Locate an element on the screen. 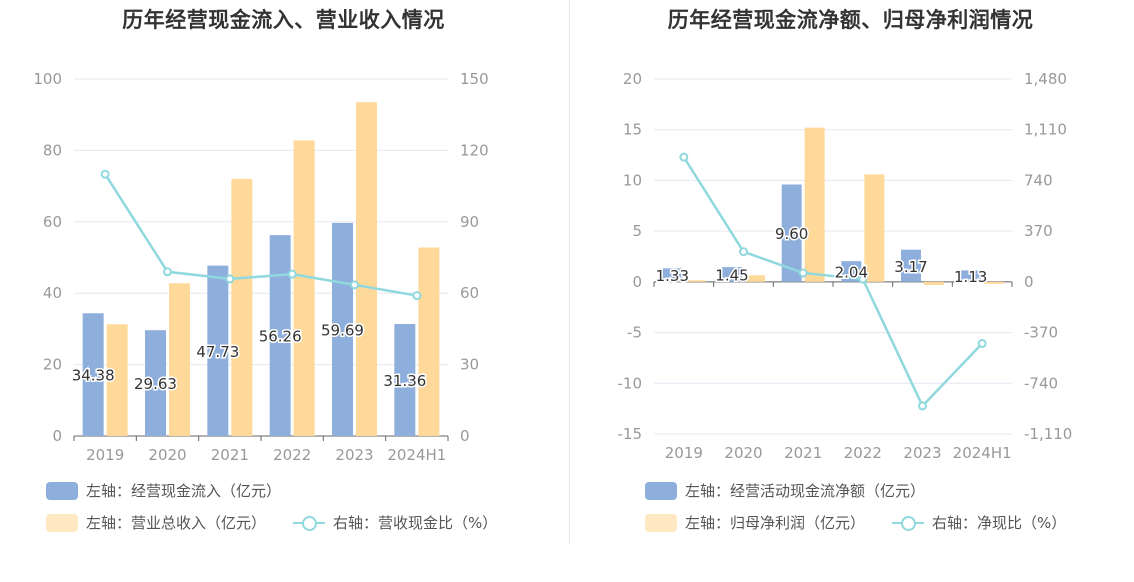 The image size is (1134, 582). left-axis-tick-label: 10 is located at coordinates (632, 180).